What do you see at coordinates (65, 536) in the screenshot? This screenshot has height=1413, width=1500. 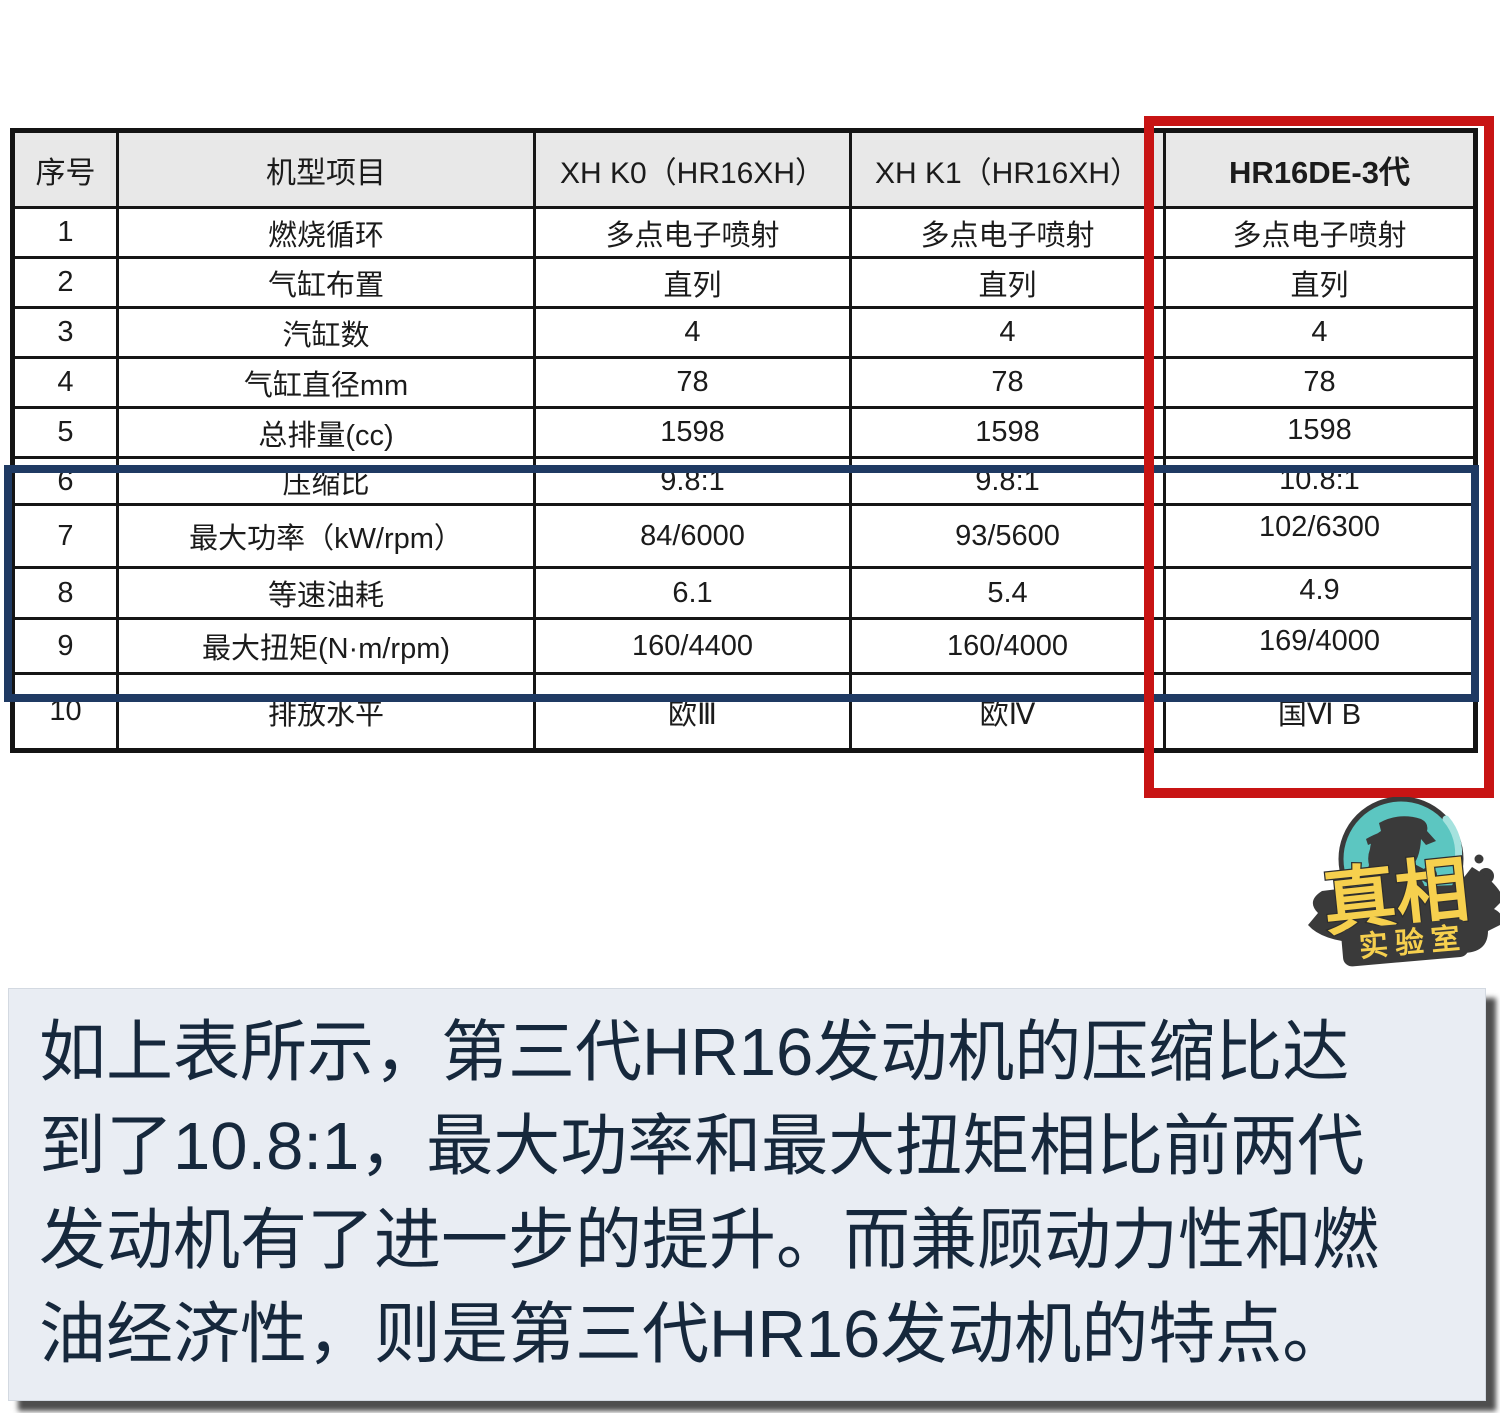 I see `table-cell: 7` at bounding box center [65, 536].